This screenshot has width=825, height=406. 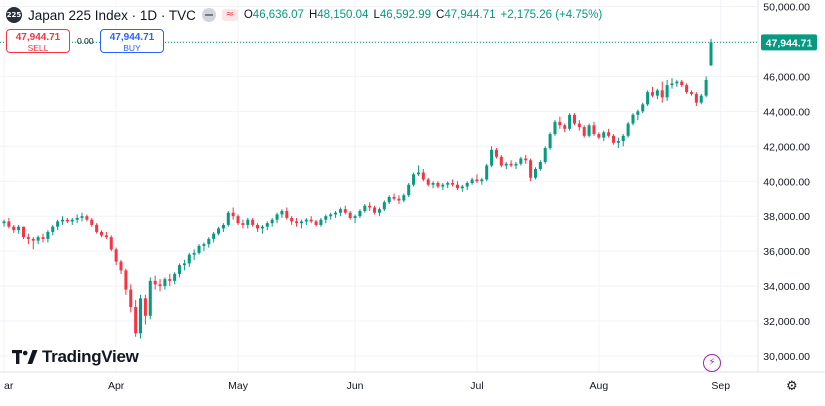 What do you see at coordinates (38, 41) in the screenshot?
I see `sell-button: 47,944.71 SELL` at bounding box center [38, 41].